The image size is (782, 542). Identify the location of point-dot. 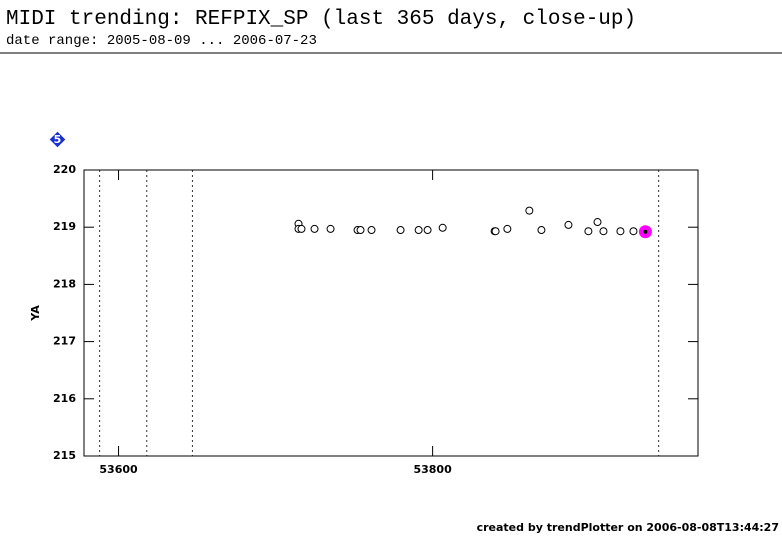
(645, 231).